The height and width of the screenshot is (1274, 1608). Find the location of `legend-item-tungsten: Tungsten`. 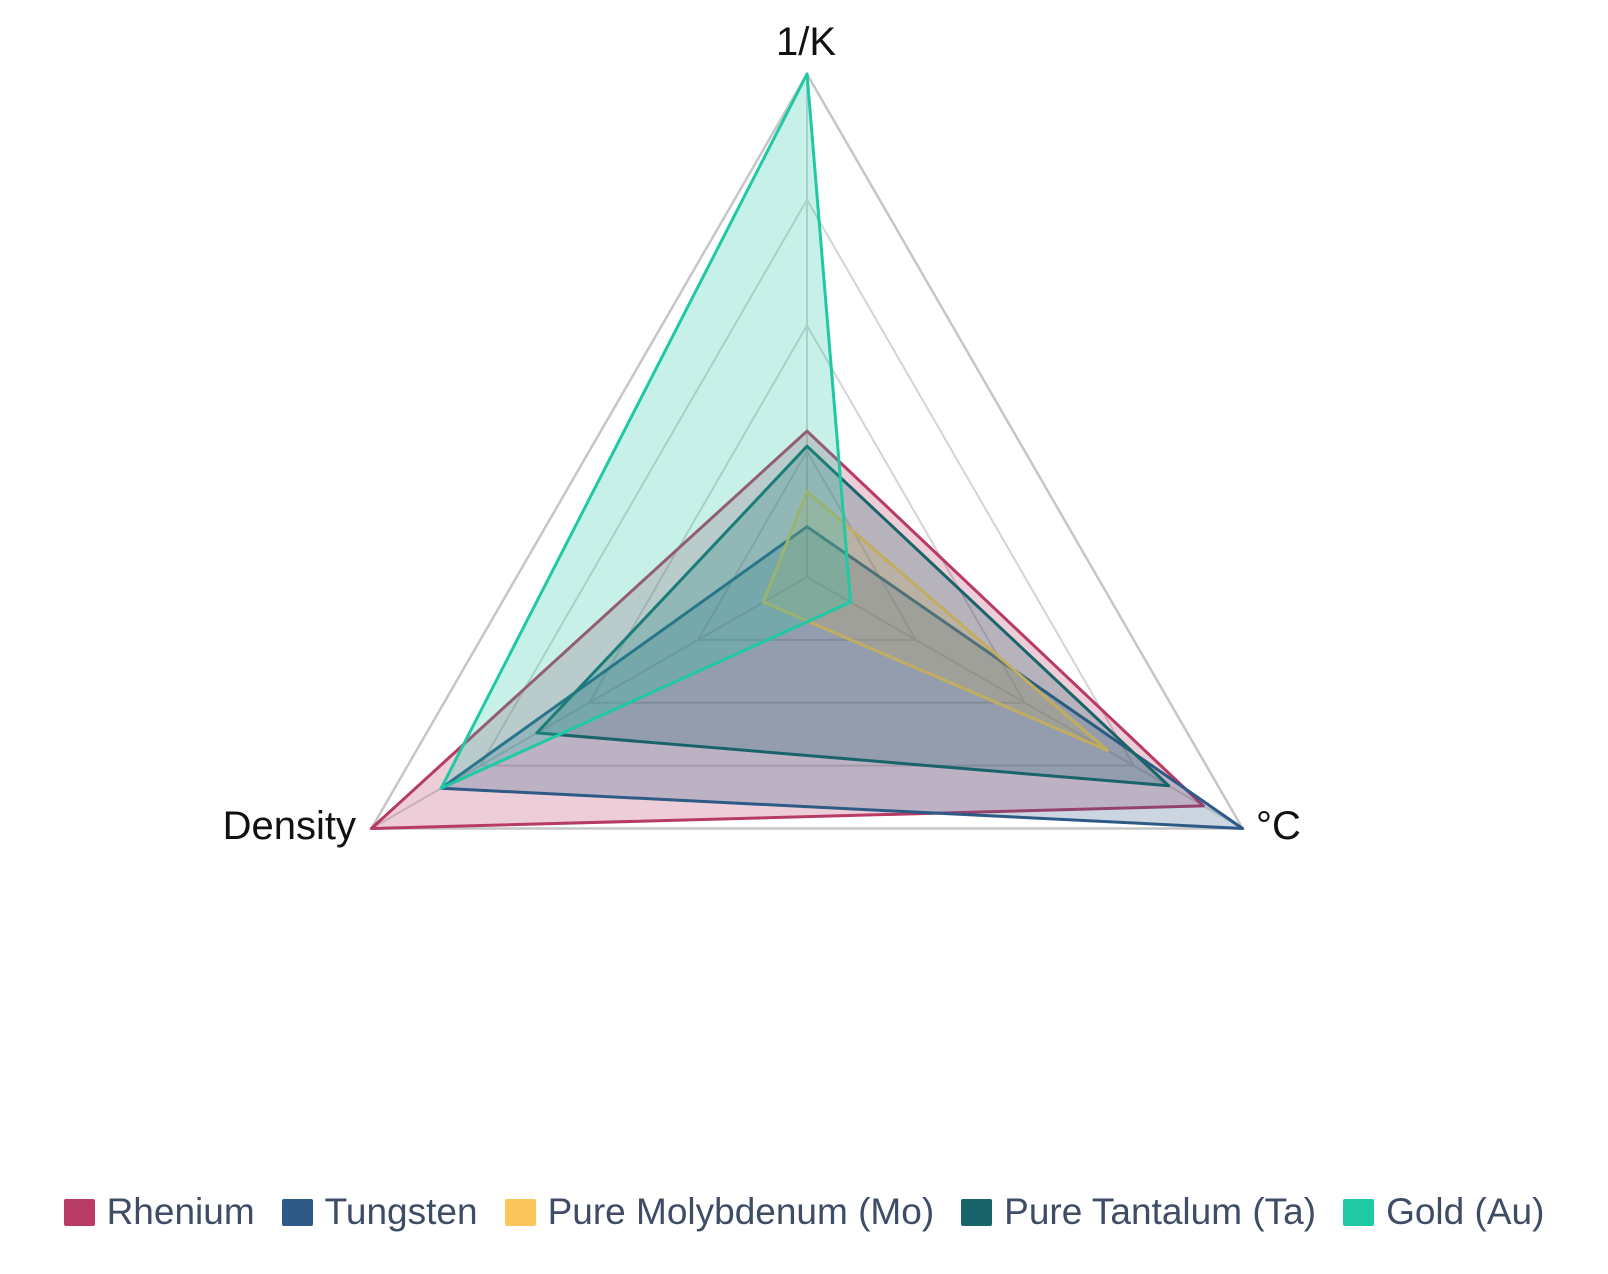

legend-item-tungsten: Tungsten is located at coordinates (379, 1211).